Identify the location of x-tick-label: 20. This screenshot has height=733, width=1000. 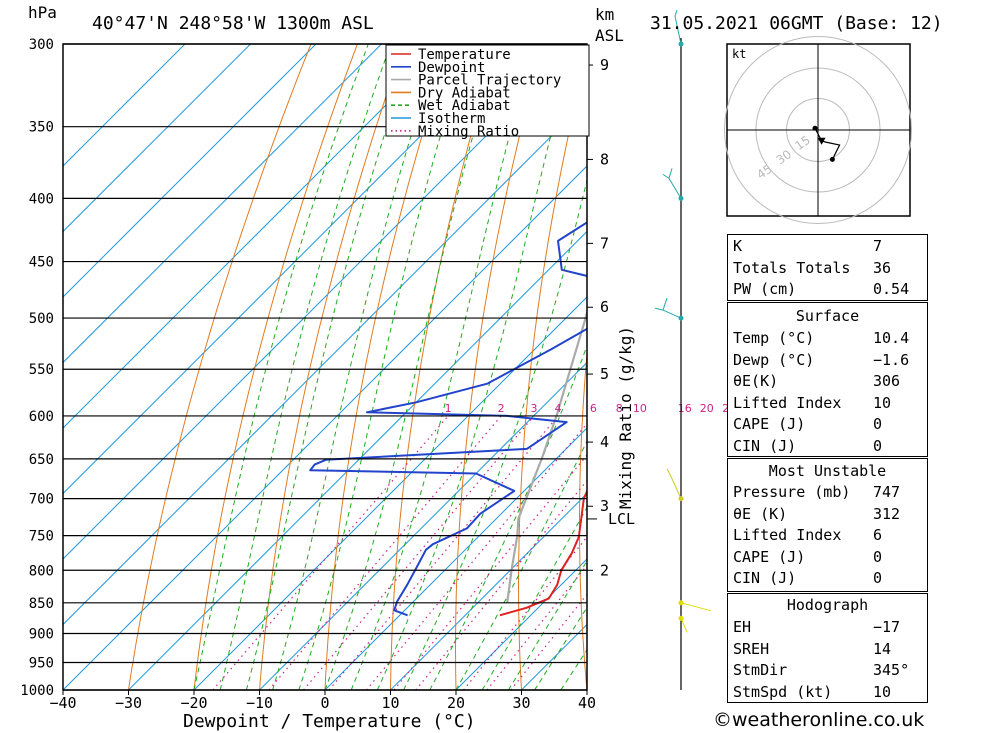
(456, 703).